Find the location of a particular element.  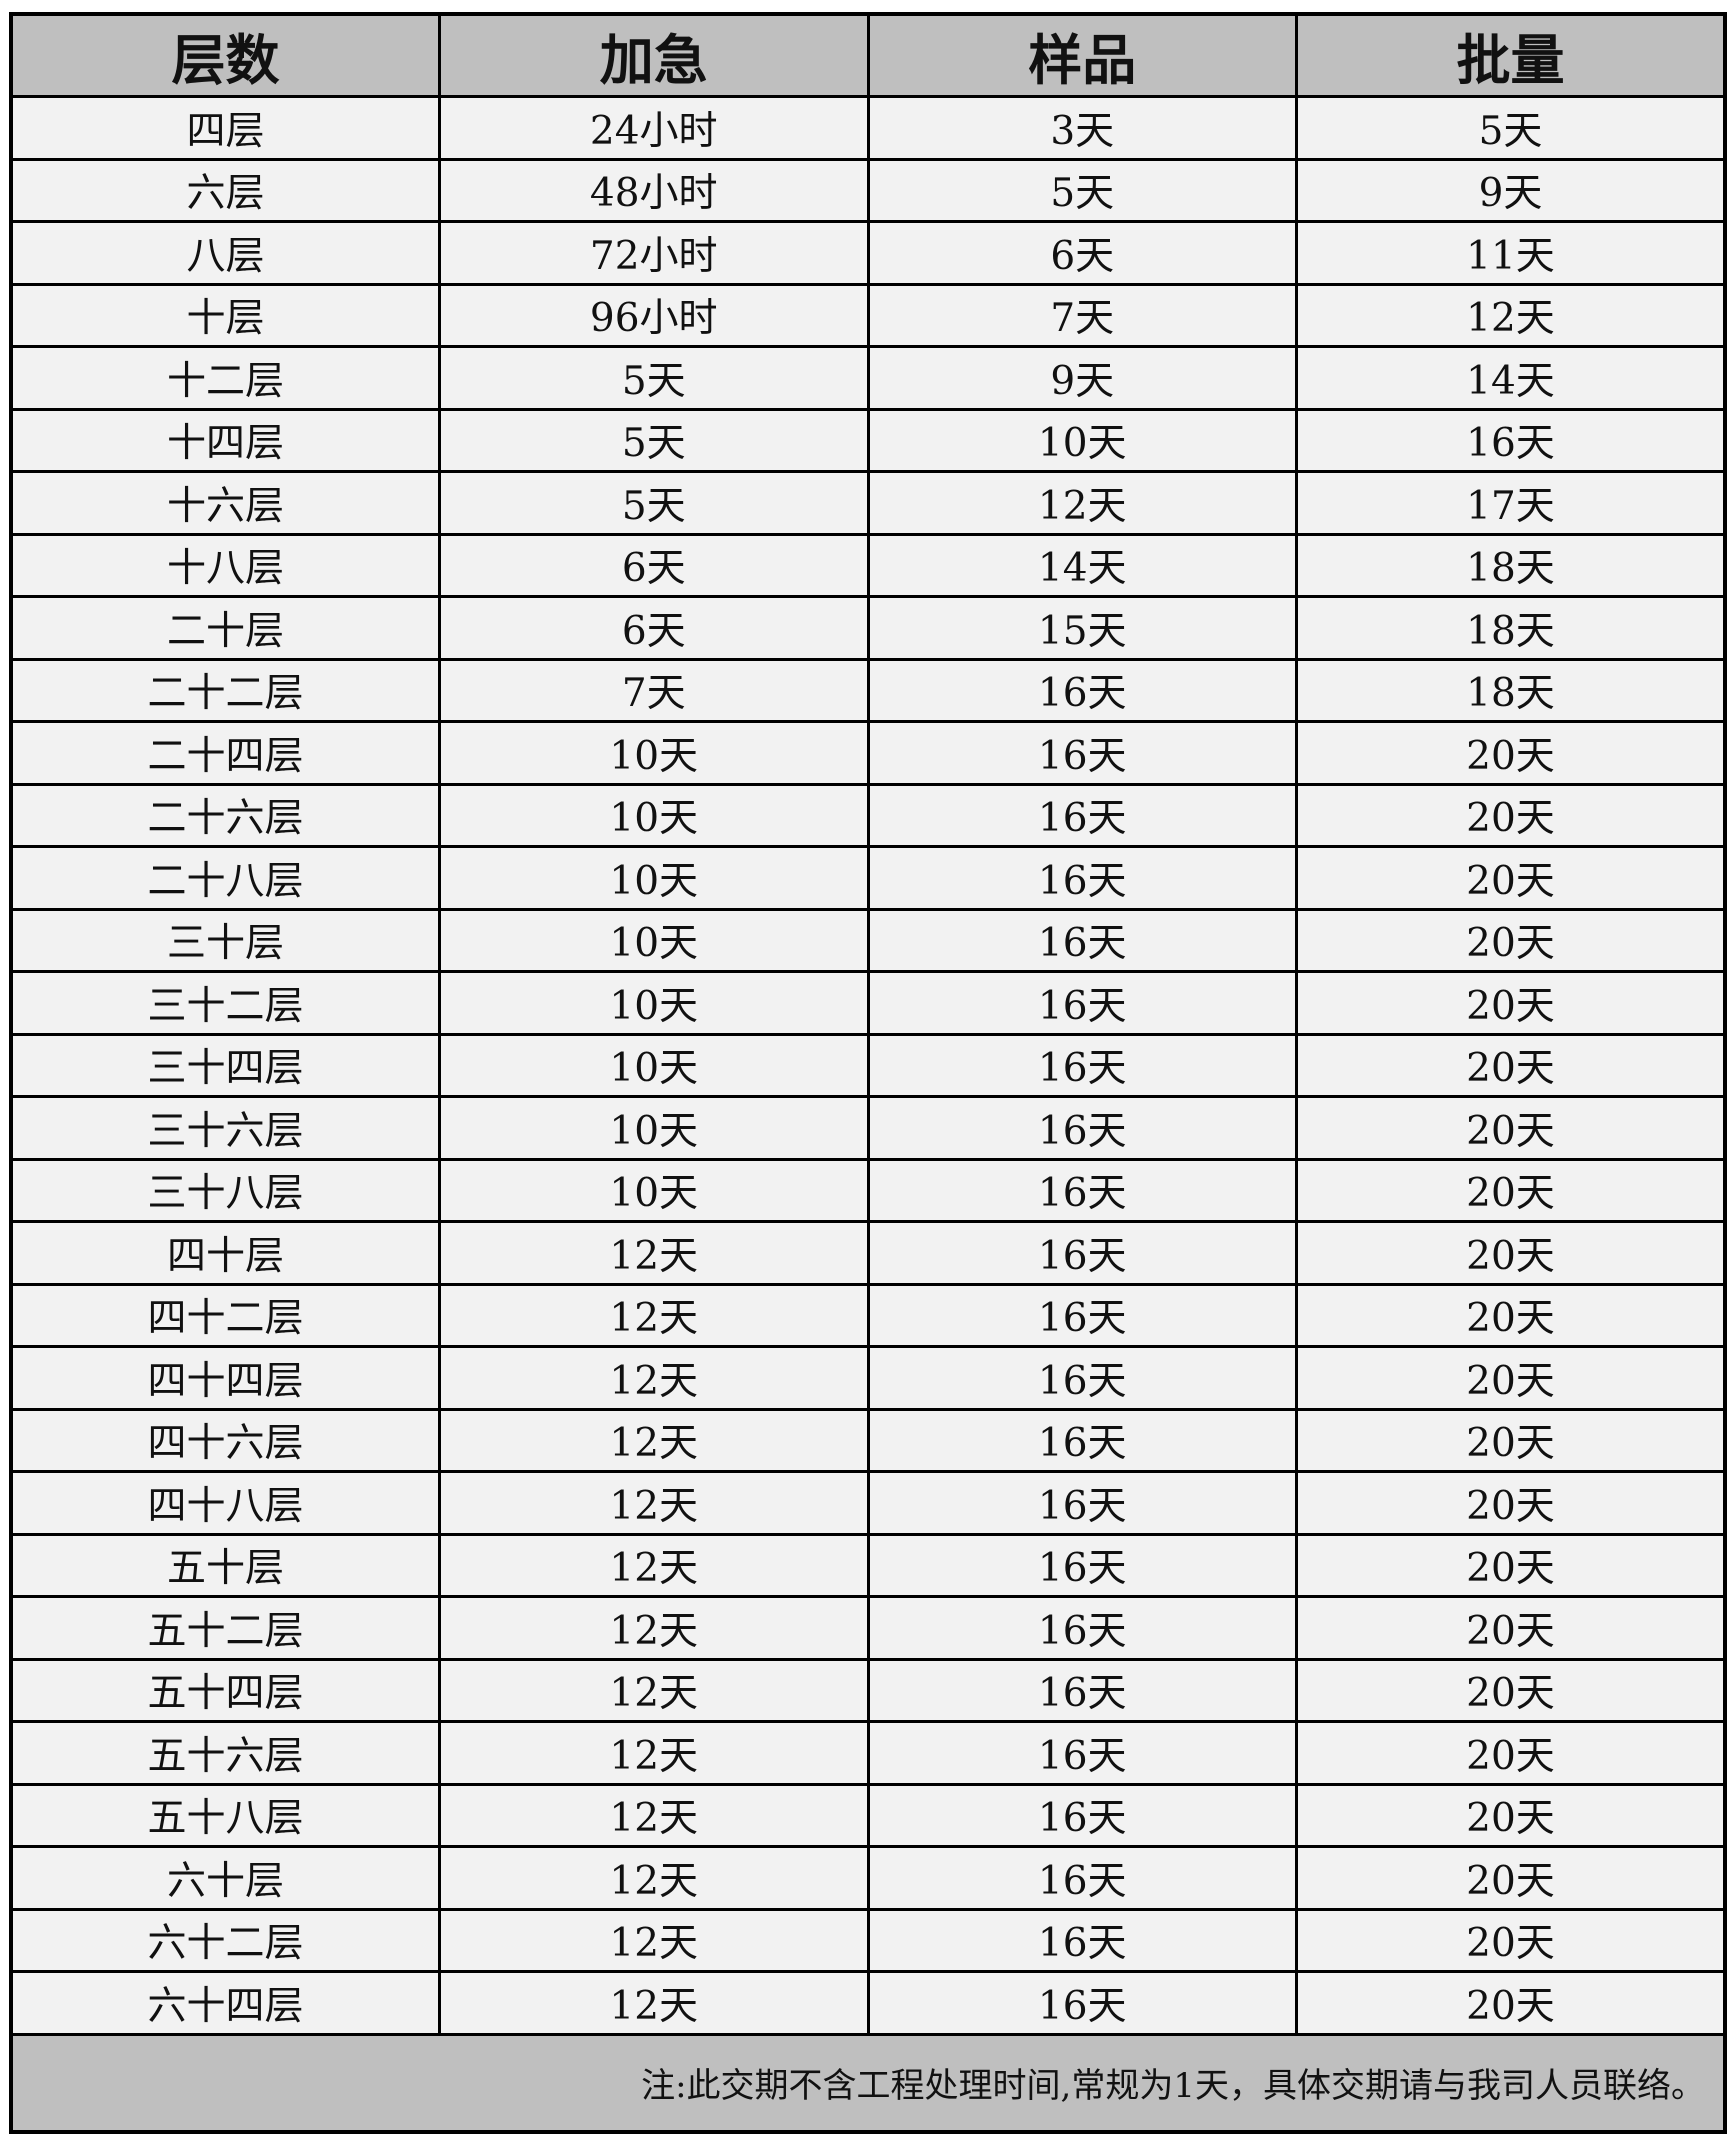

cell-layers: 五十四层 is located at coordinates (225, 1690).